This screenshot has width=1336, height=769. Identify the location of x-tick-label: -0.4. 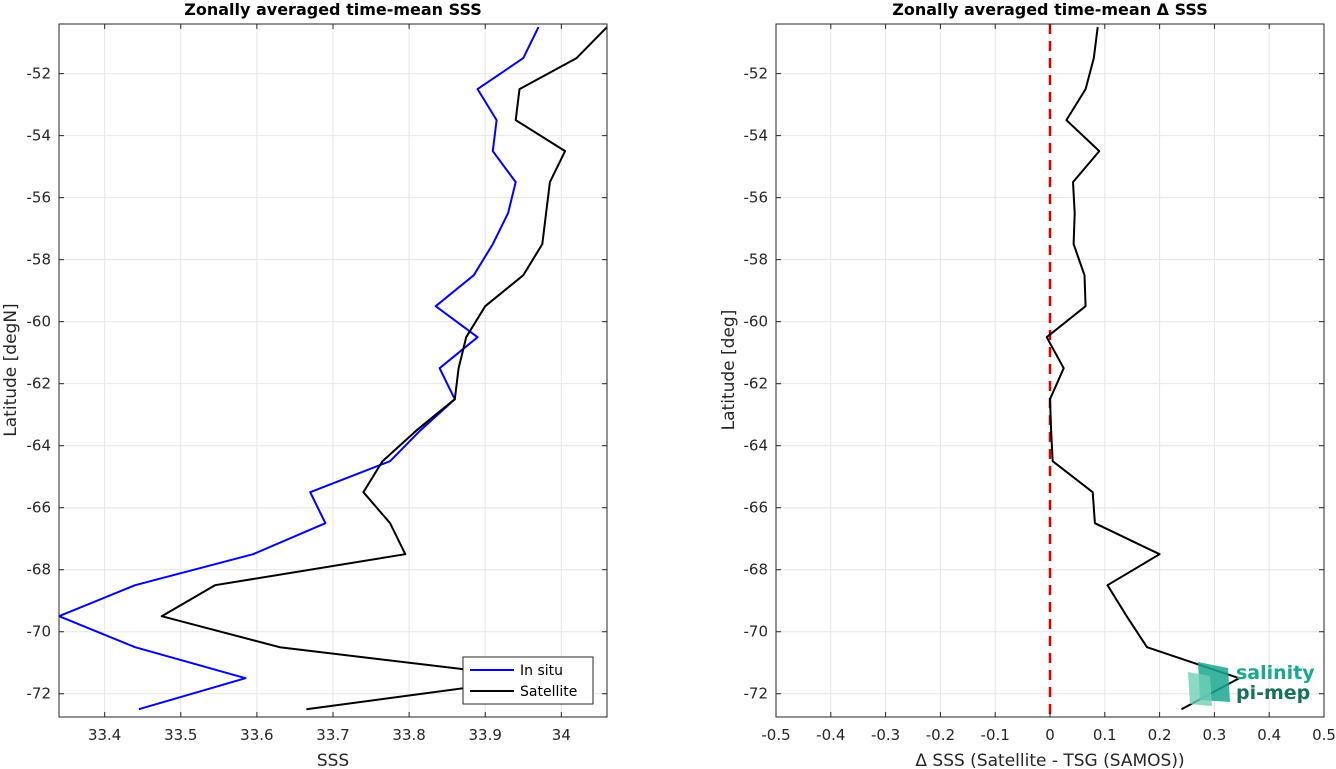
(830, 735).